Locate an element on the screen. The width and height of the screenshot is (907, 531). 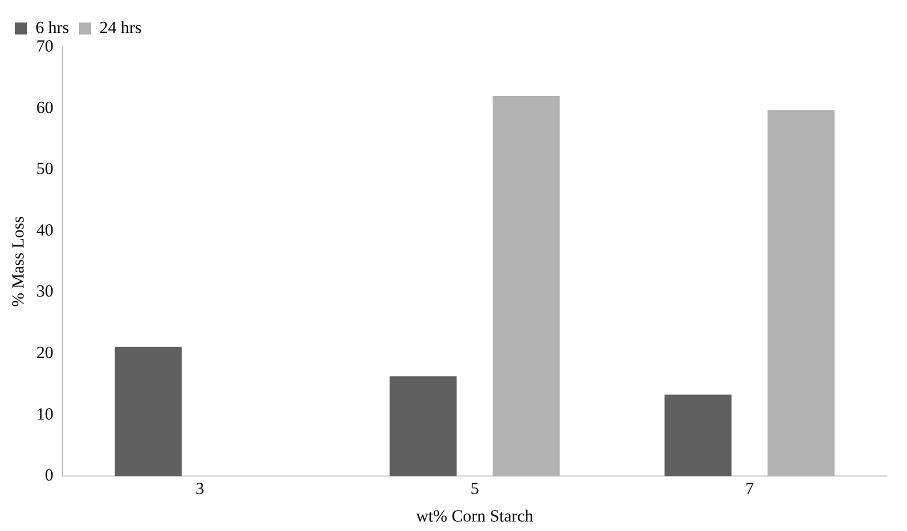
y-tick-label: 60 is located at coordinates (45, 107).